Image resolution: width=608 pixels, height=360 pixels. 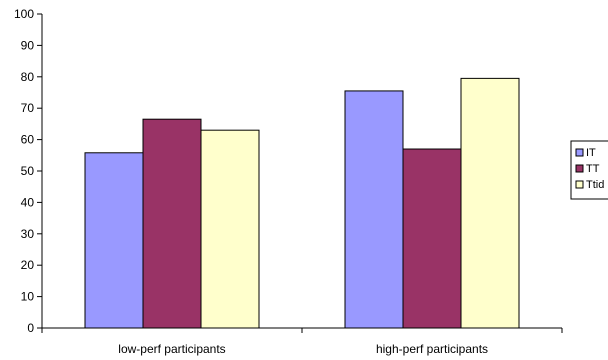 What do you see at coordinates (28, 77) in the screenshot?
I see `y-tick-label: 80` at bounding box center [28, 77].